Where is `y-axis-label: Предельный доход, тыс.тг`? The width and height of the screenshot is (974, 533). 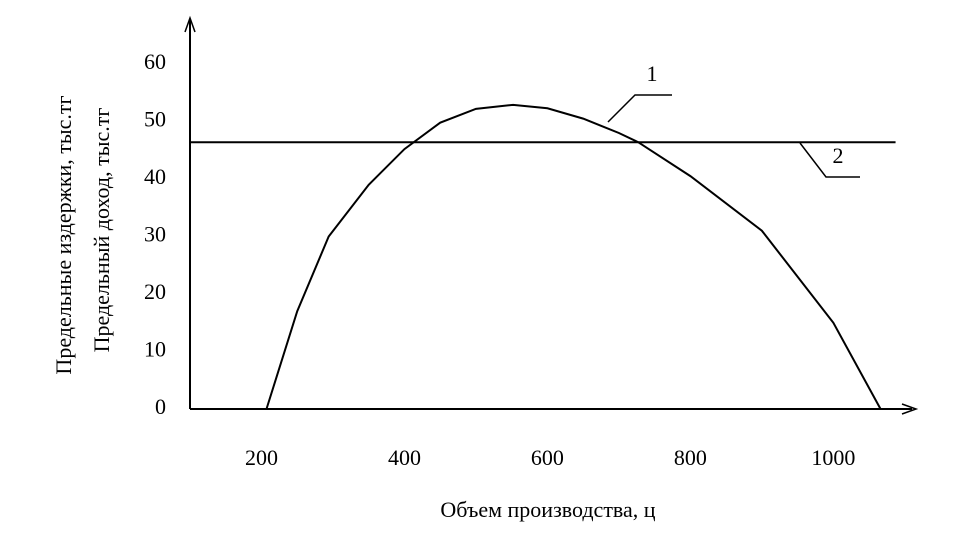
y-axis-label: Предельный доход, тыс.тг is located at coordinates (101, 230).